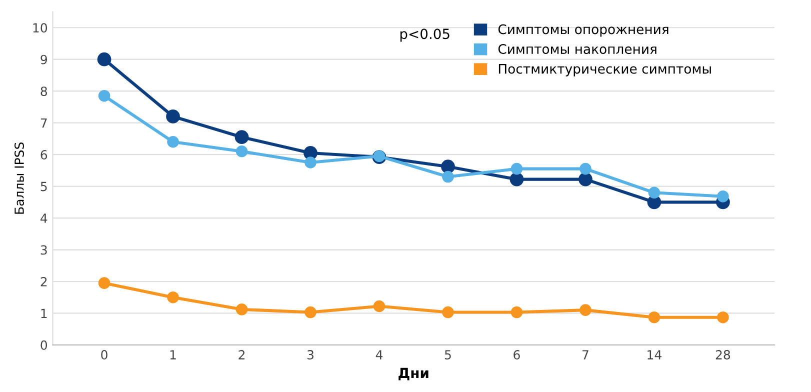 The width and height of the screenshot is (811, 392). Describe the element at coordinates (44, 155) in the screenshot. I see `y-tick-label: 6` at that location.